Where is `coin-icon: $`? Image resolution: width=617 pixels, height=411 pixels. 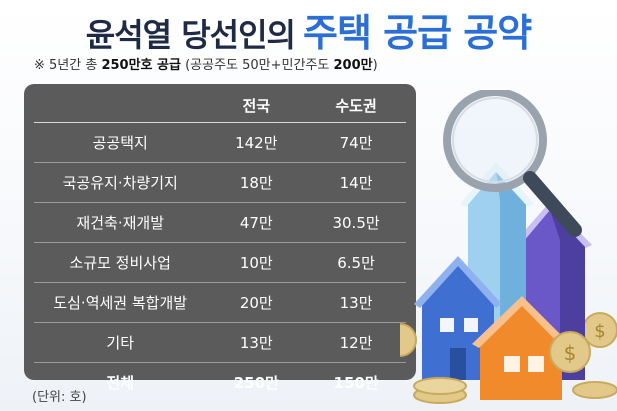 coin-icon: $ is located at coordinates (570, 352).